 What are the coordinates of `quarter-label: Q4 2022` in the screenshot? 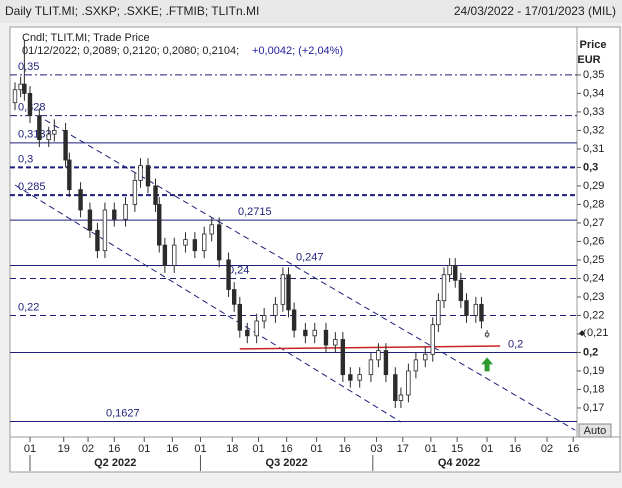 It's located at (459, 463).